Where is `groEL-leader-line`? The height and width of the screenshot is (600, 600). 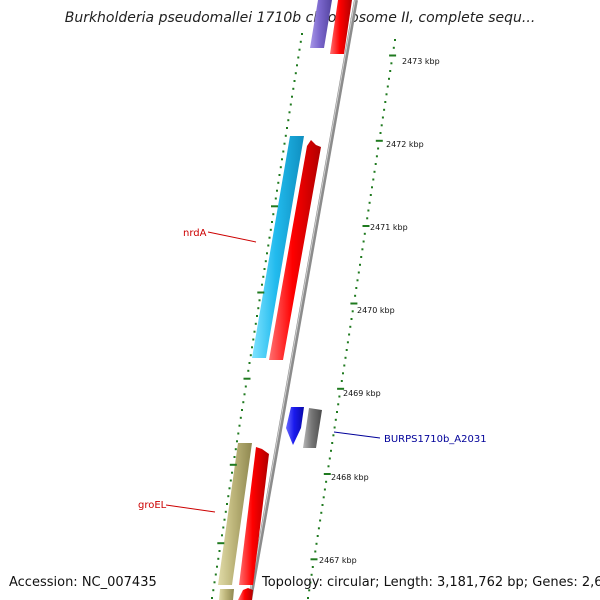 groEL-leader-line is located at coordinates (190, 508).